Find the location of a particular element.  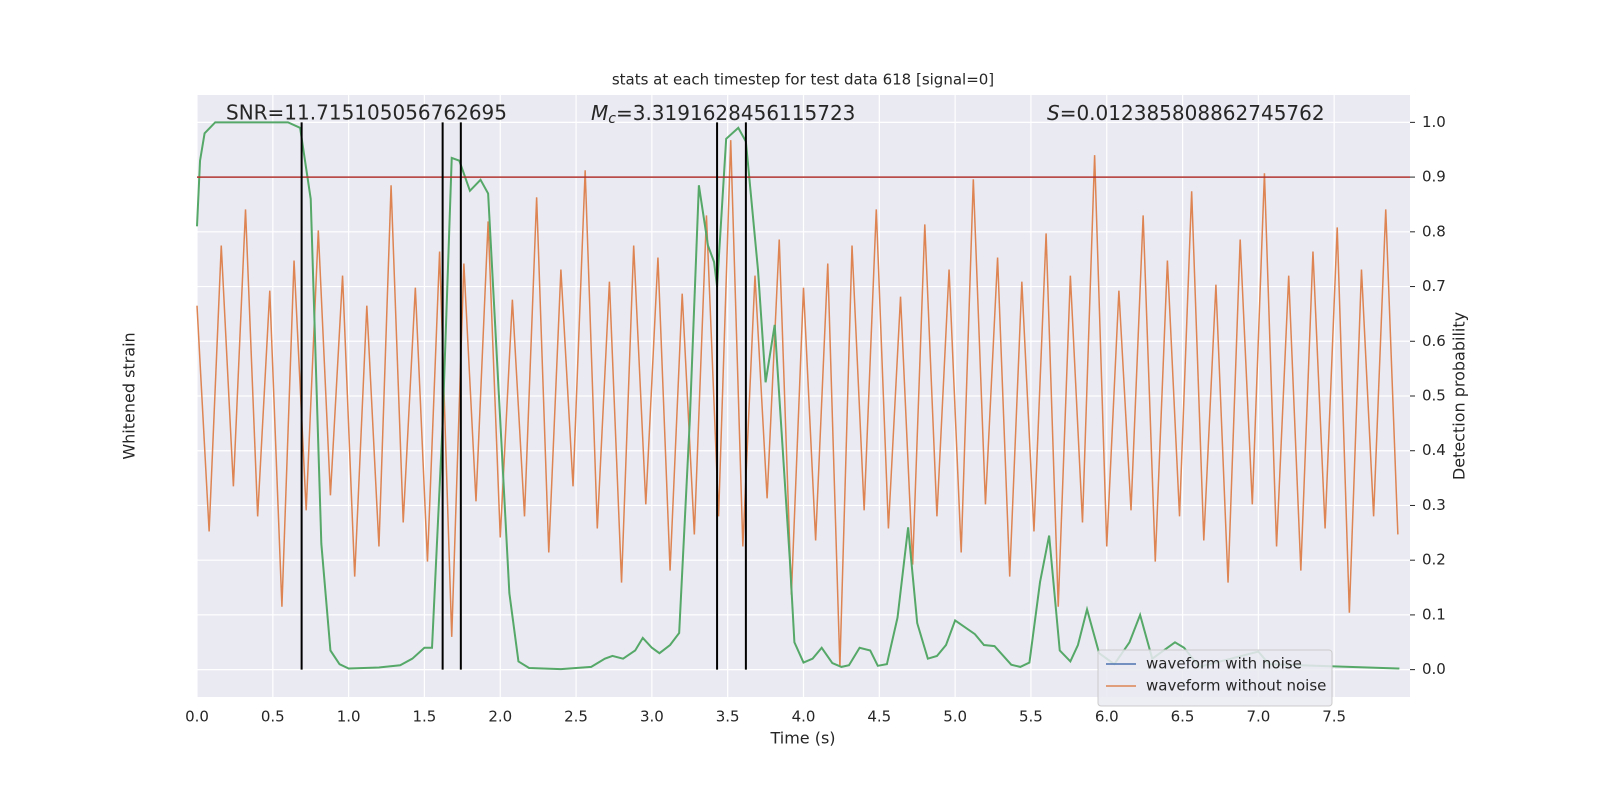

x-tick-label: 3.5 is located at coordinates (728, 717).